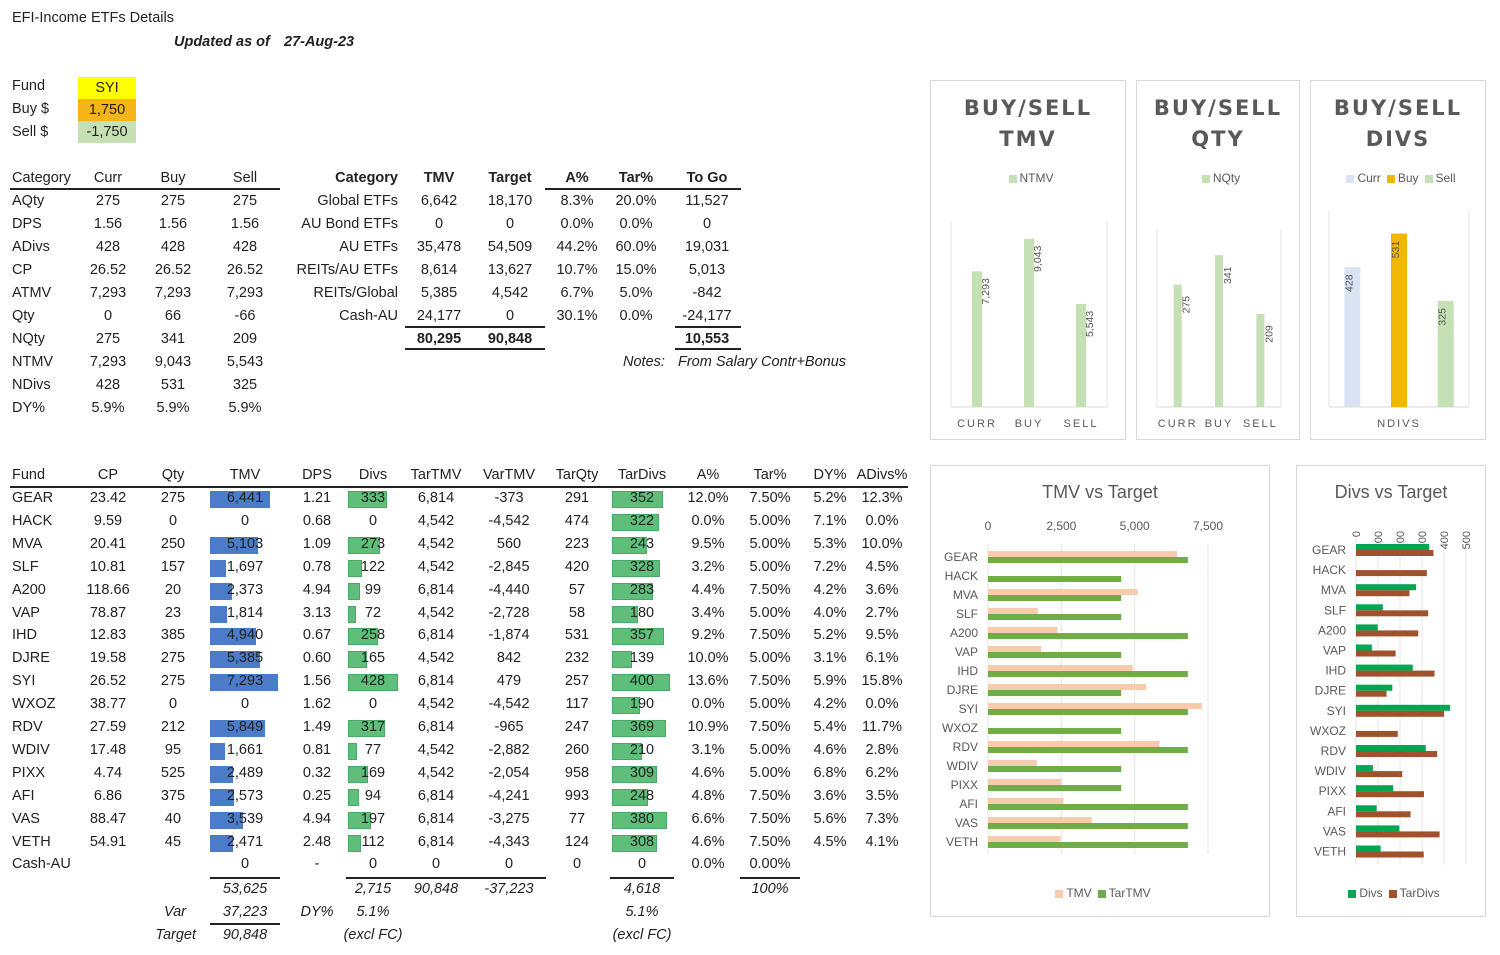 Image resolution: width=1500 pixels, height=955 pixels. What do you see at coordinates (317, 635) in the screenshot?
I see `fund-cell: 0.67` at bounding box center [317, 635].